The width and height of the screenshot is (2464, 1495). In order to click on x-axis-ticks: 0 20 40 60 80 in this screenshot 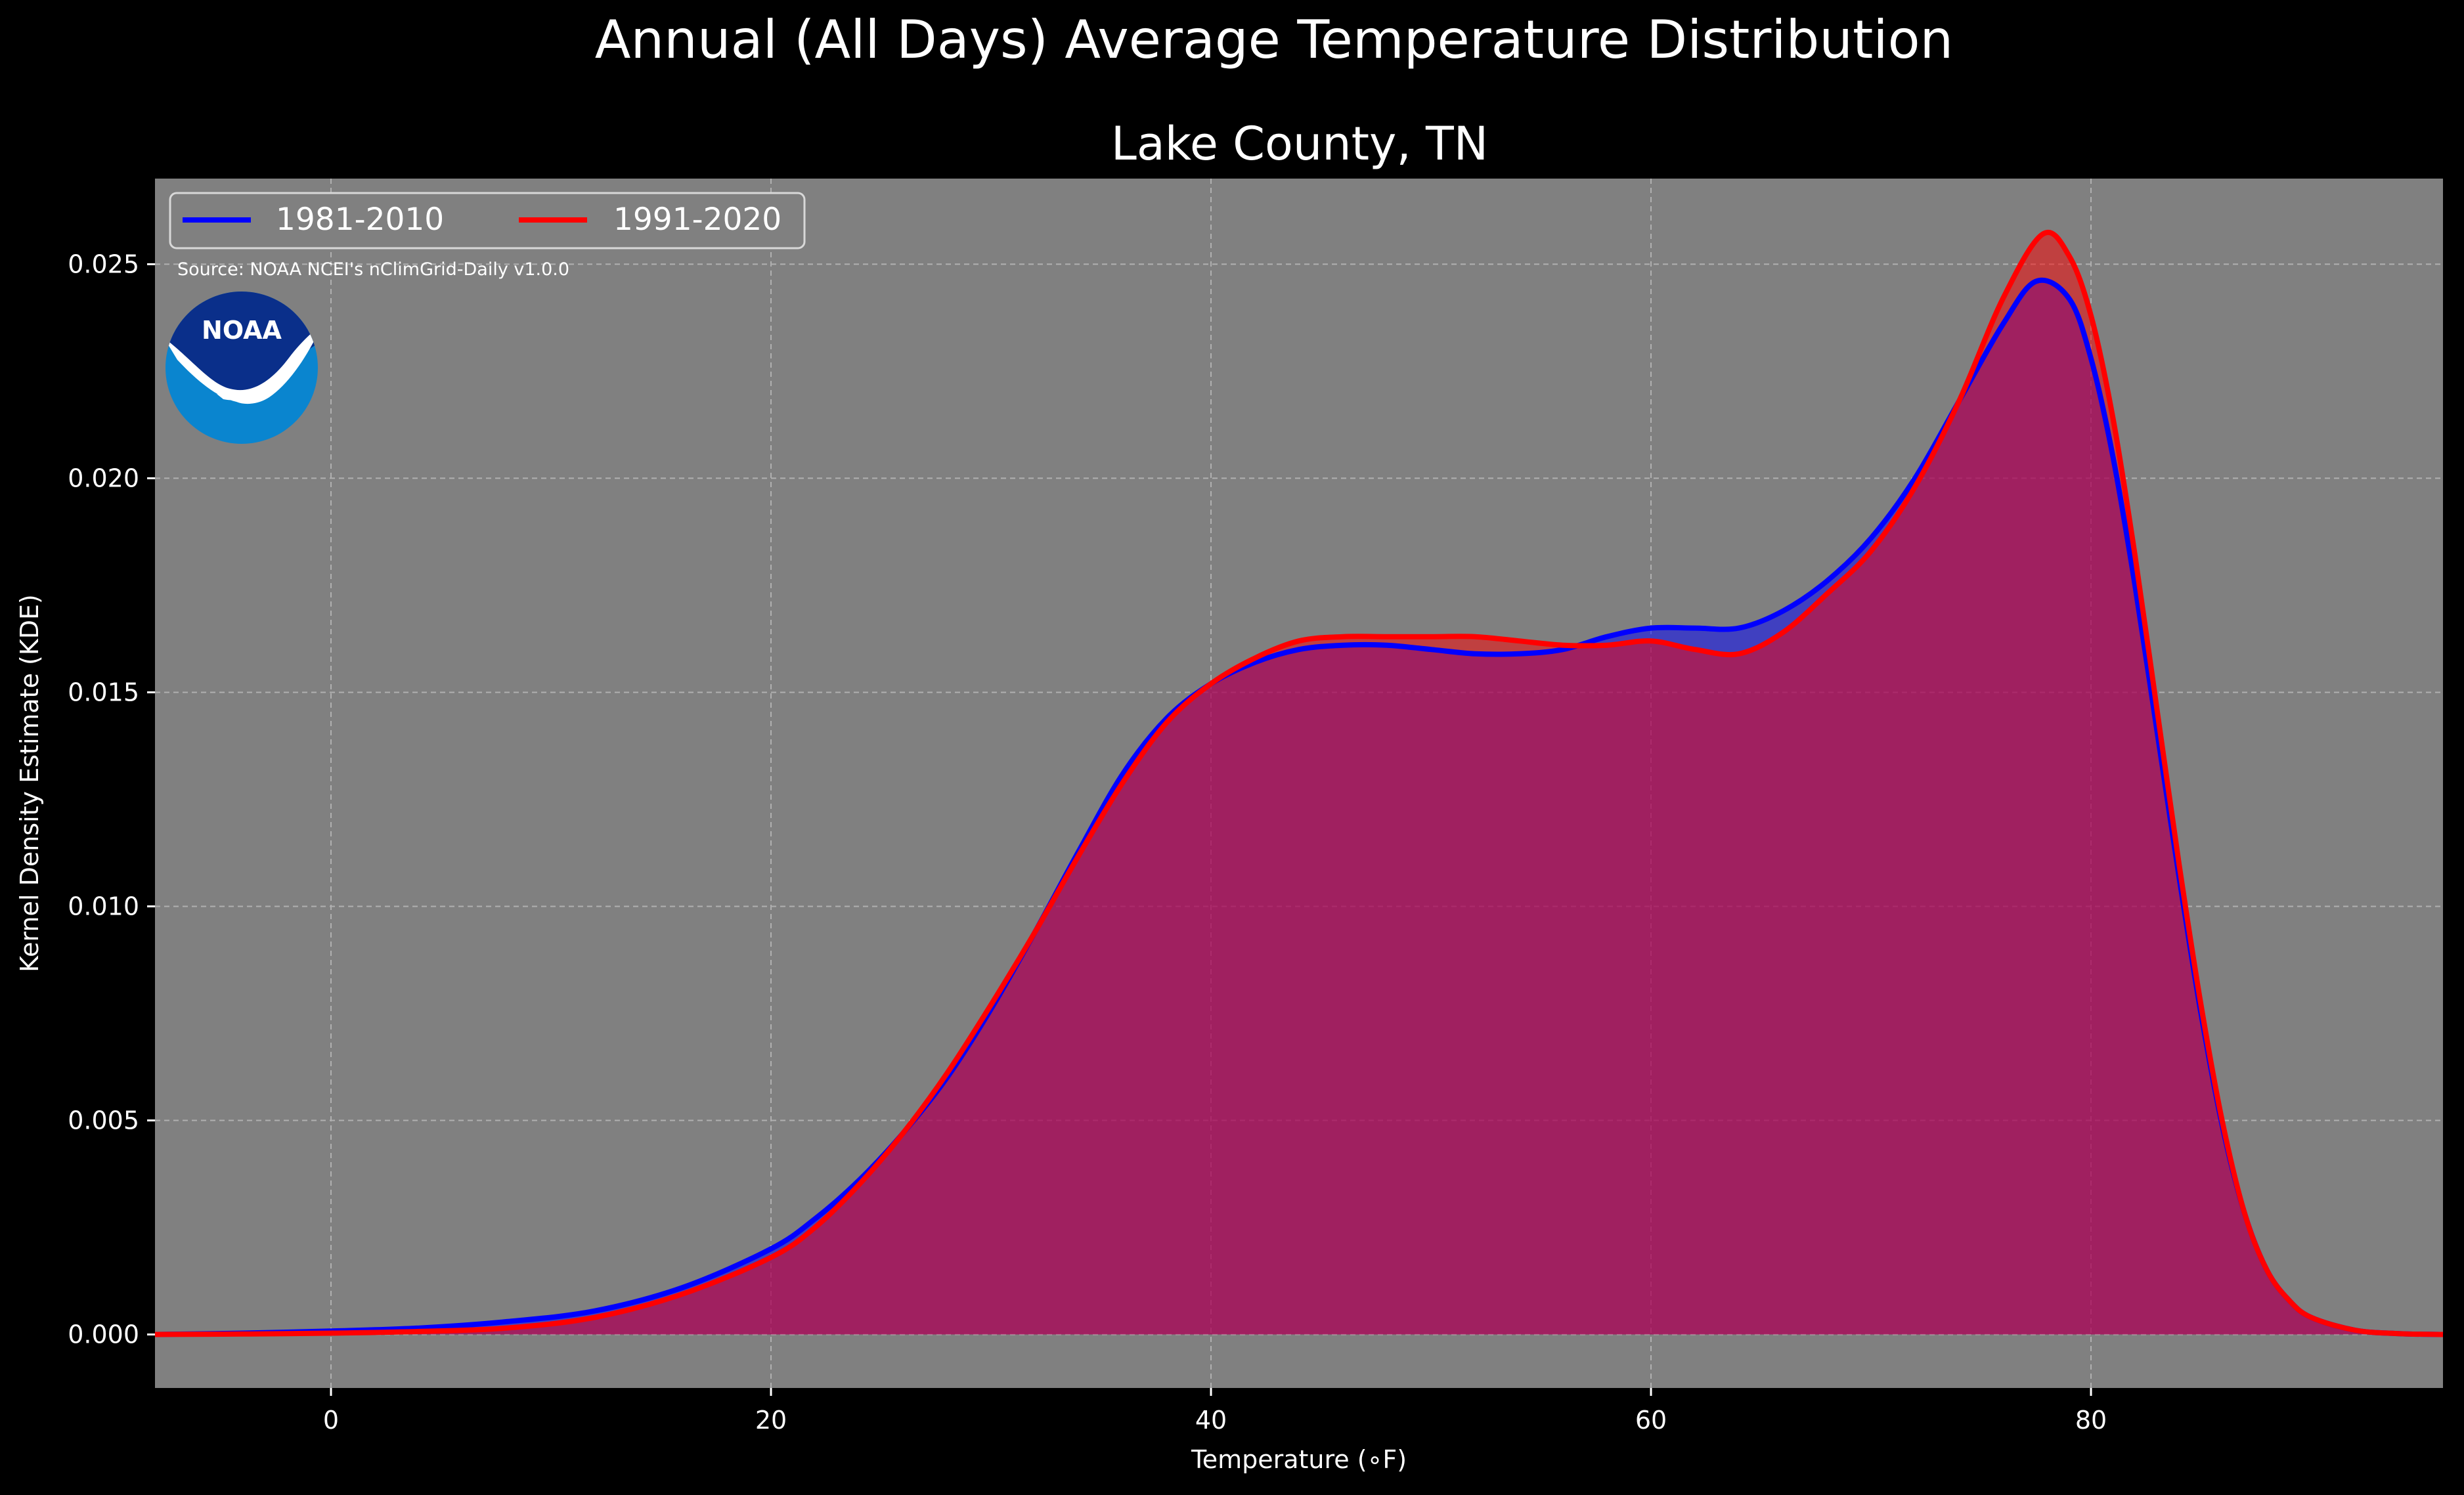, I will do `click(1215, 1411)`.